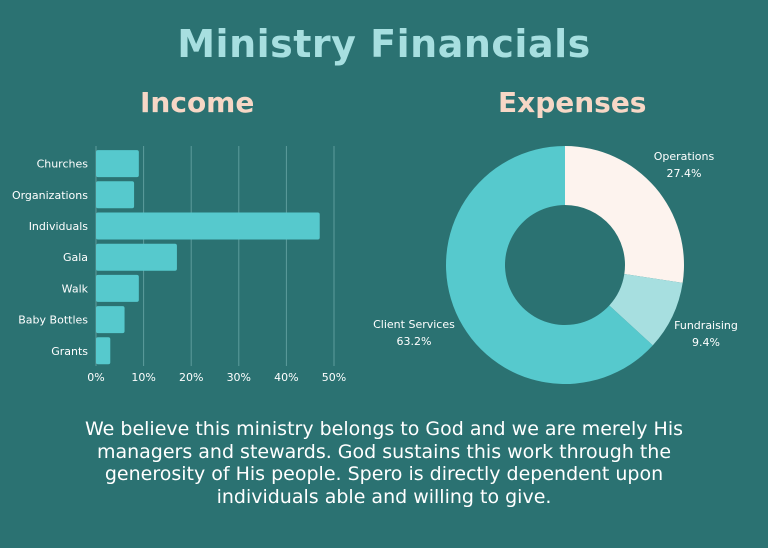 The height and width of the screenshot is (548, 768). What do you see at coordinates (115, 195) in the screenshot?
I see `bar-organizations` at bounding box center [115, 195].